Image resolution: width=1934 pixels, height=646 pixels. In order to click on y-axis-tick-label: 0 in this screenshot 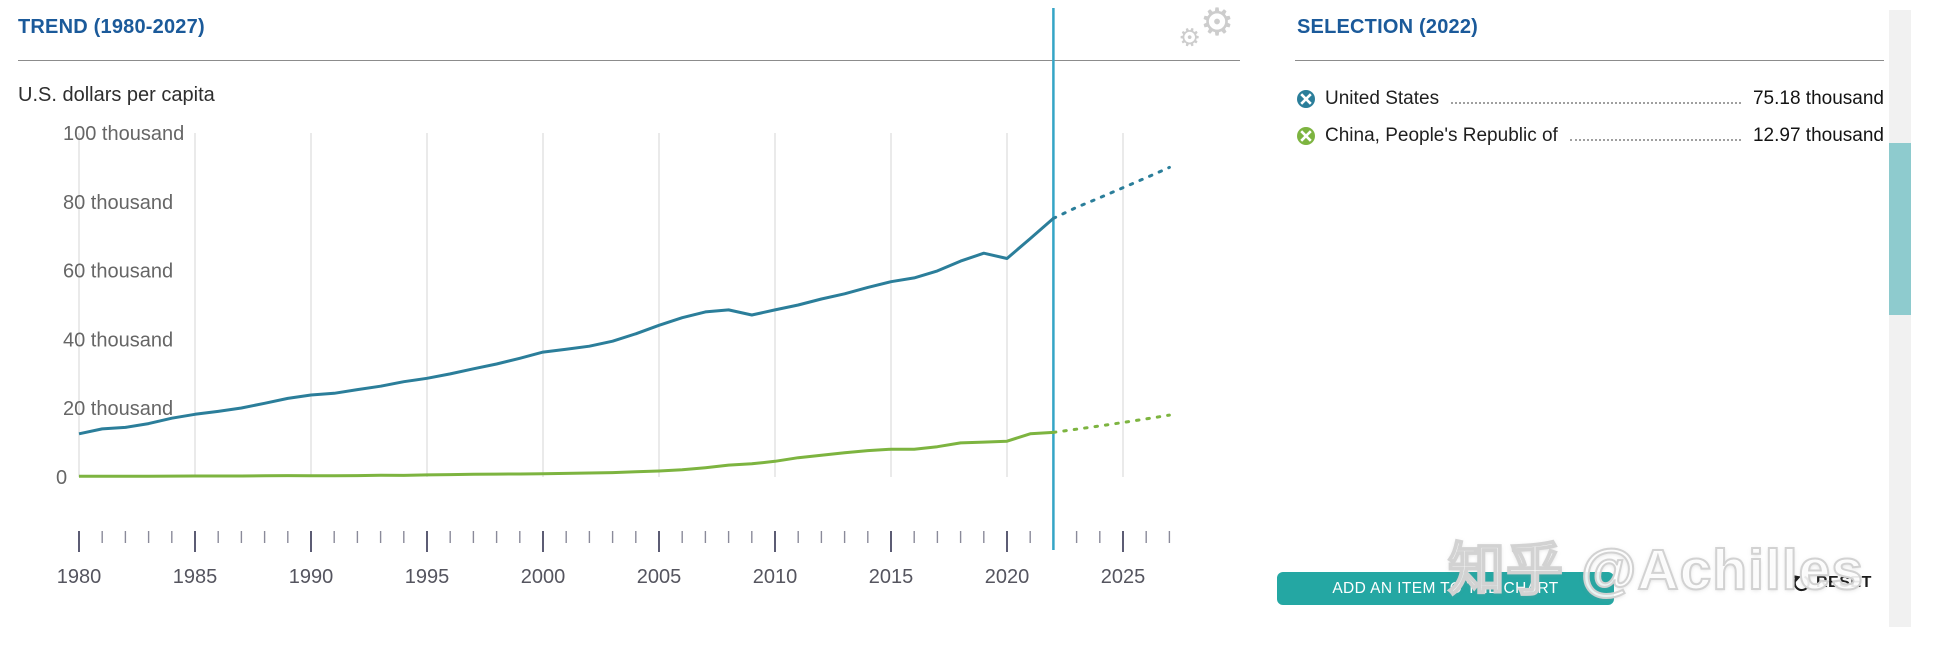, I will do `click(61, 478)`.